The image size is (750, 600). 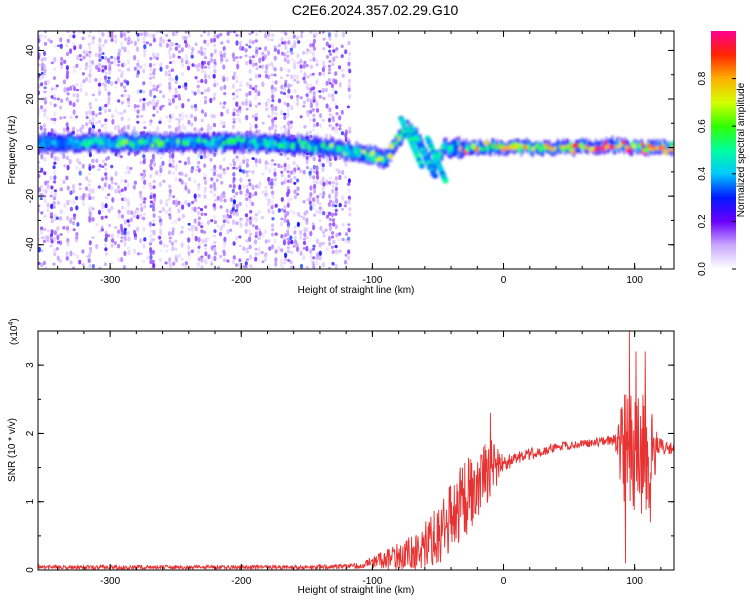 I want to click on y-tick-label: 40, so click(x=30, y=50).